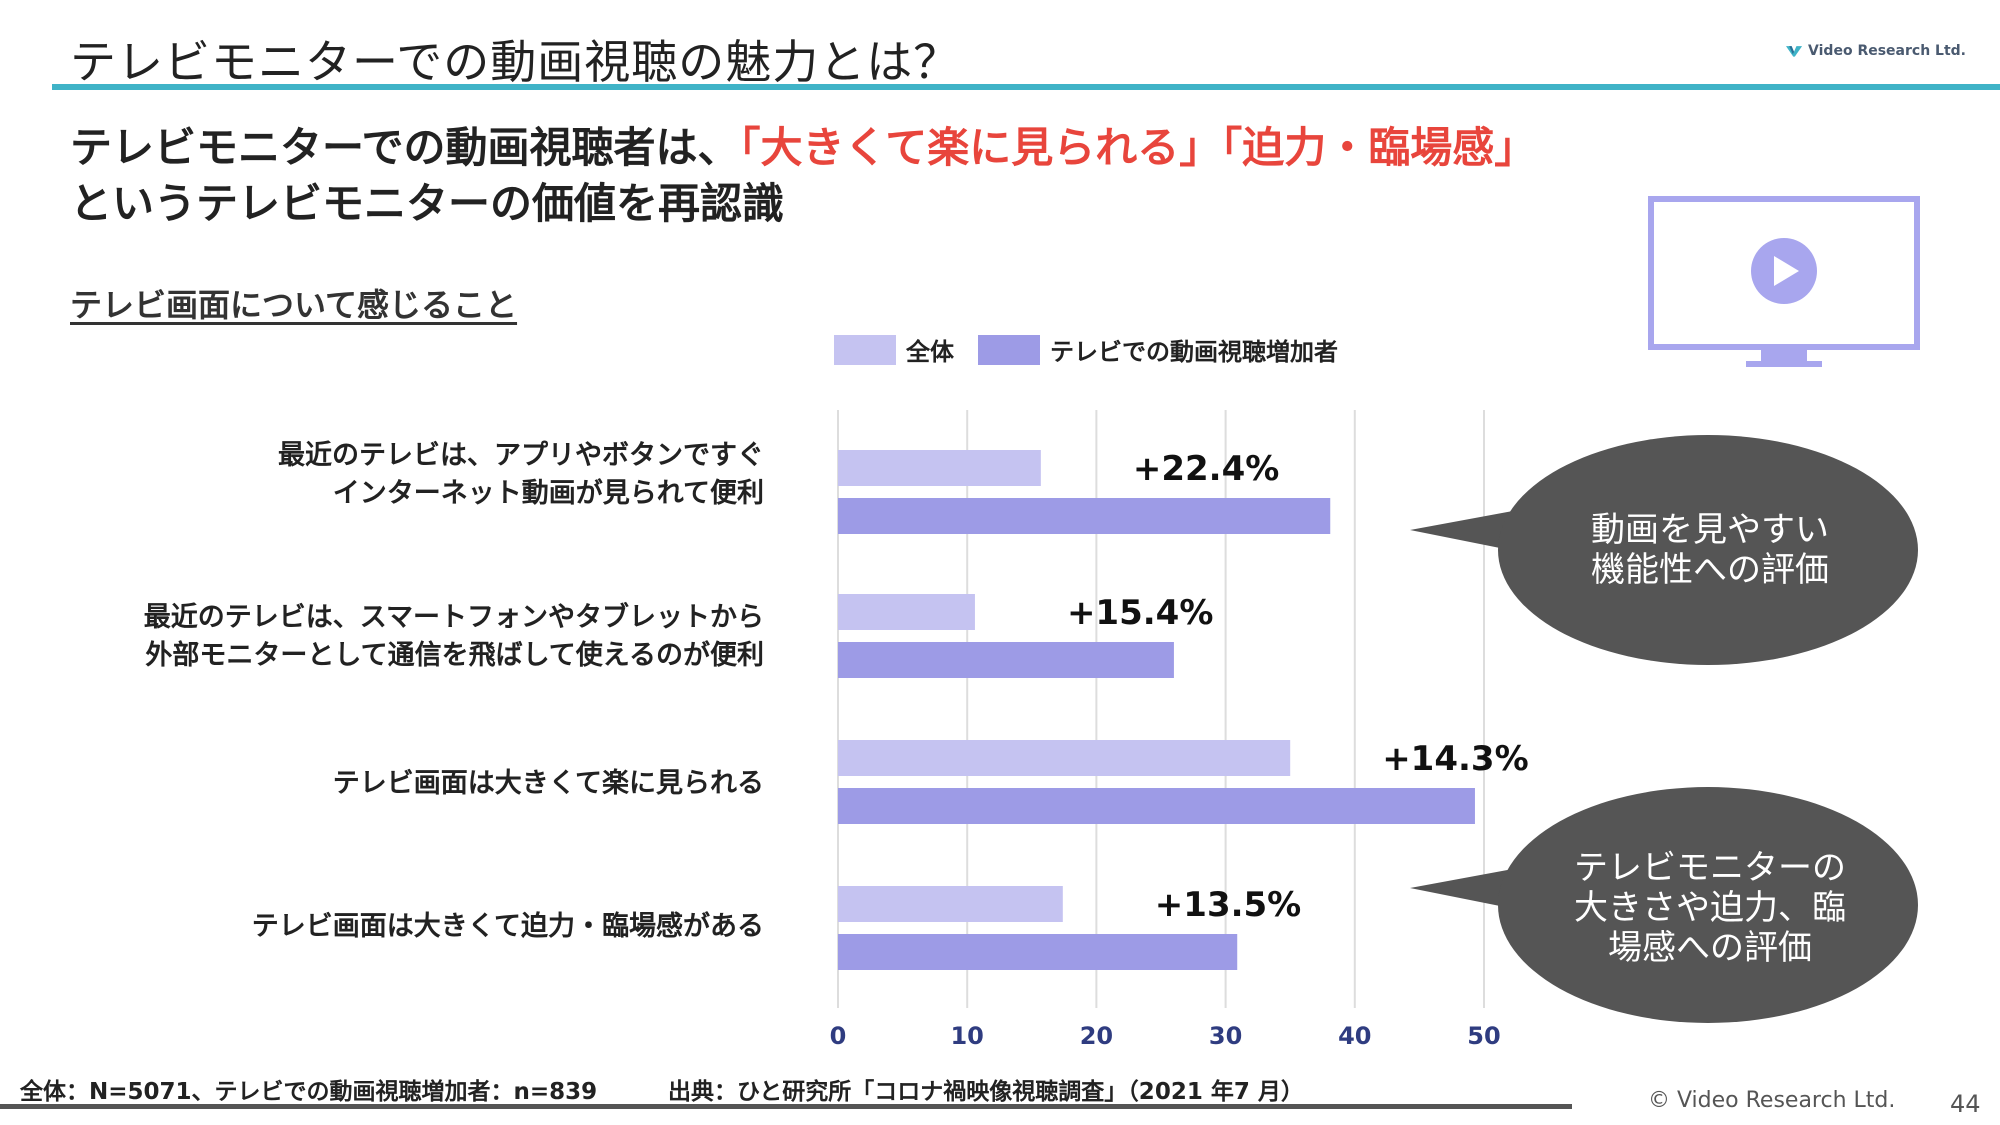  Describe the element at coordinates (986, 1092) in the screenshot. I see `source-note: 出典：ひと研究所「コロナ禍映像視聴調査」（2021 年7 月）` at that location.